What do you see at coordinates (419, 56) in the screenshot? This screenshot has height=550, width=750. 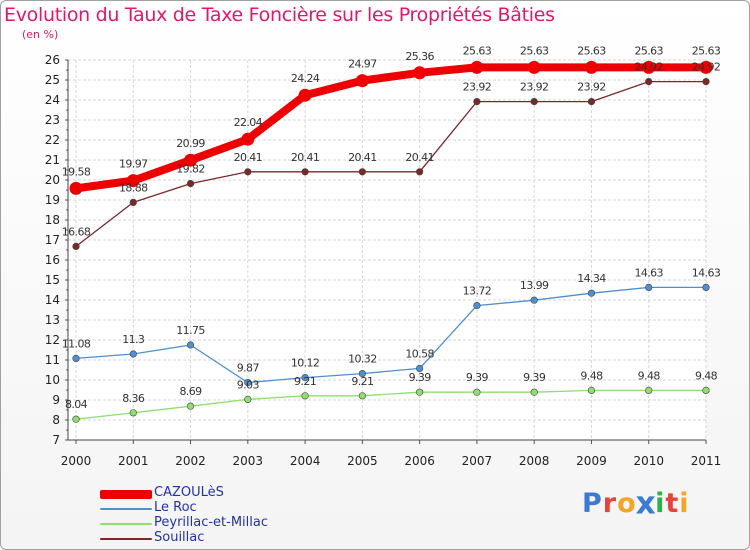 I see `data-label: 25.36` at bounding box center [419, 56].